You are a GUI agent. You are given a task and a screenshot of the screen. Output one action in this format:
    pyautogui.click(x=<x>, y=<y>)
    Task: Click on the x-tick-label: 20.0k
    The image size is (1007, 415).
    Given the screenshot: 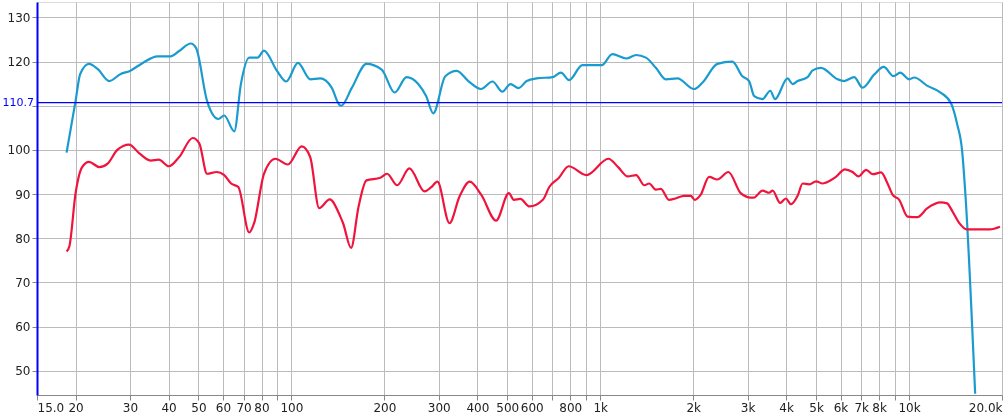 What is the action you would take?
    pyautogui.click(x=985, y=407)
    